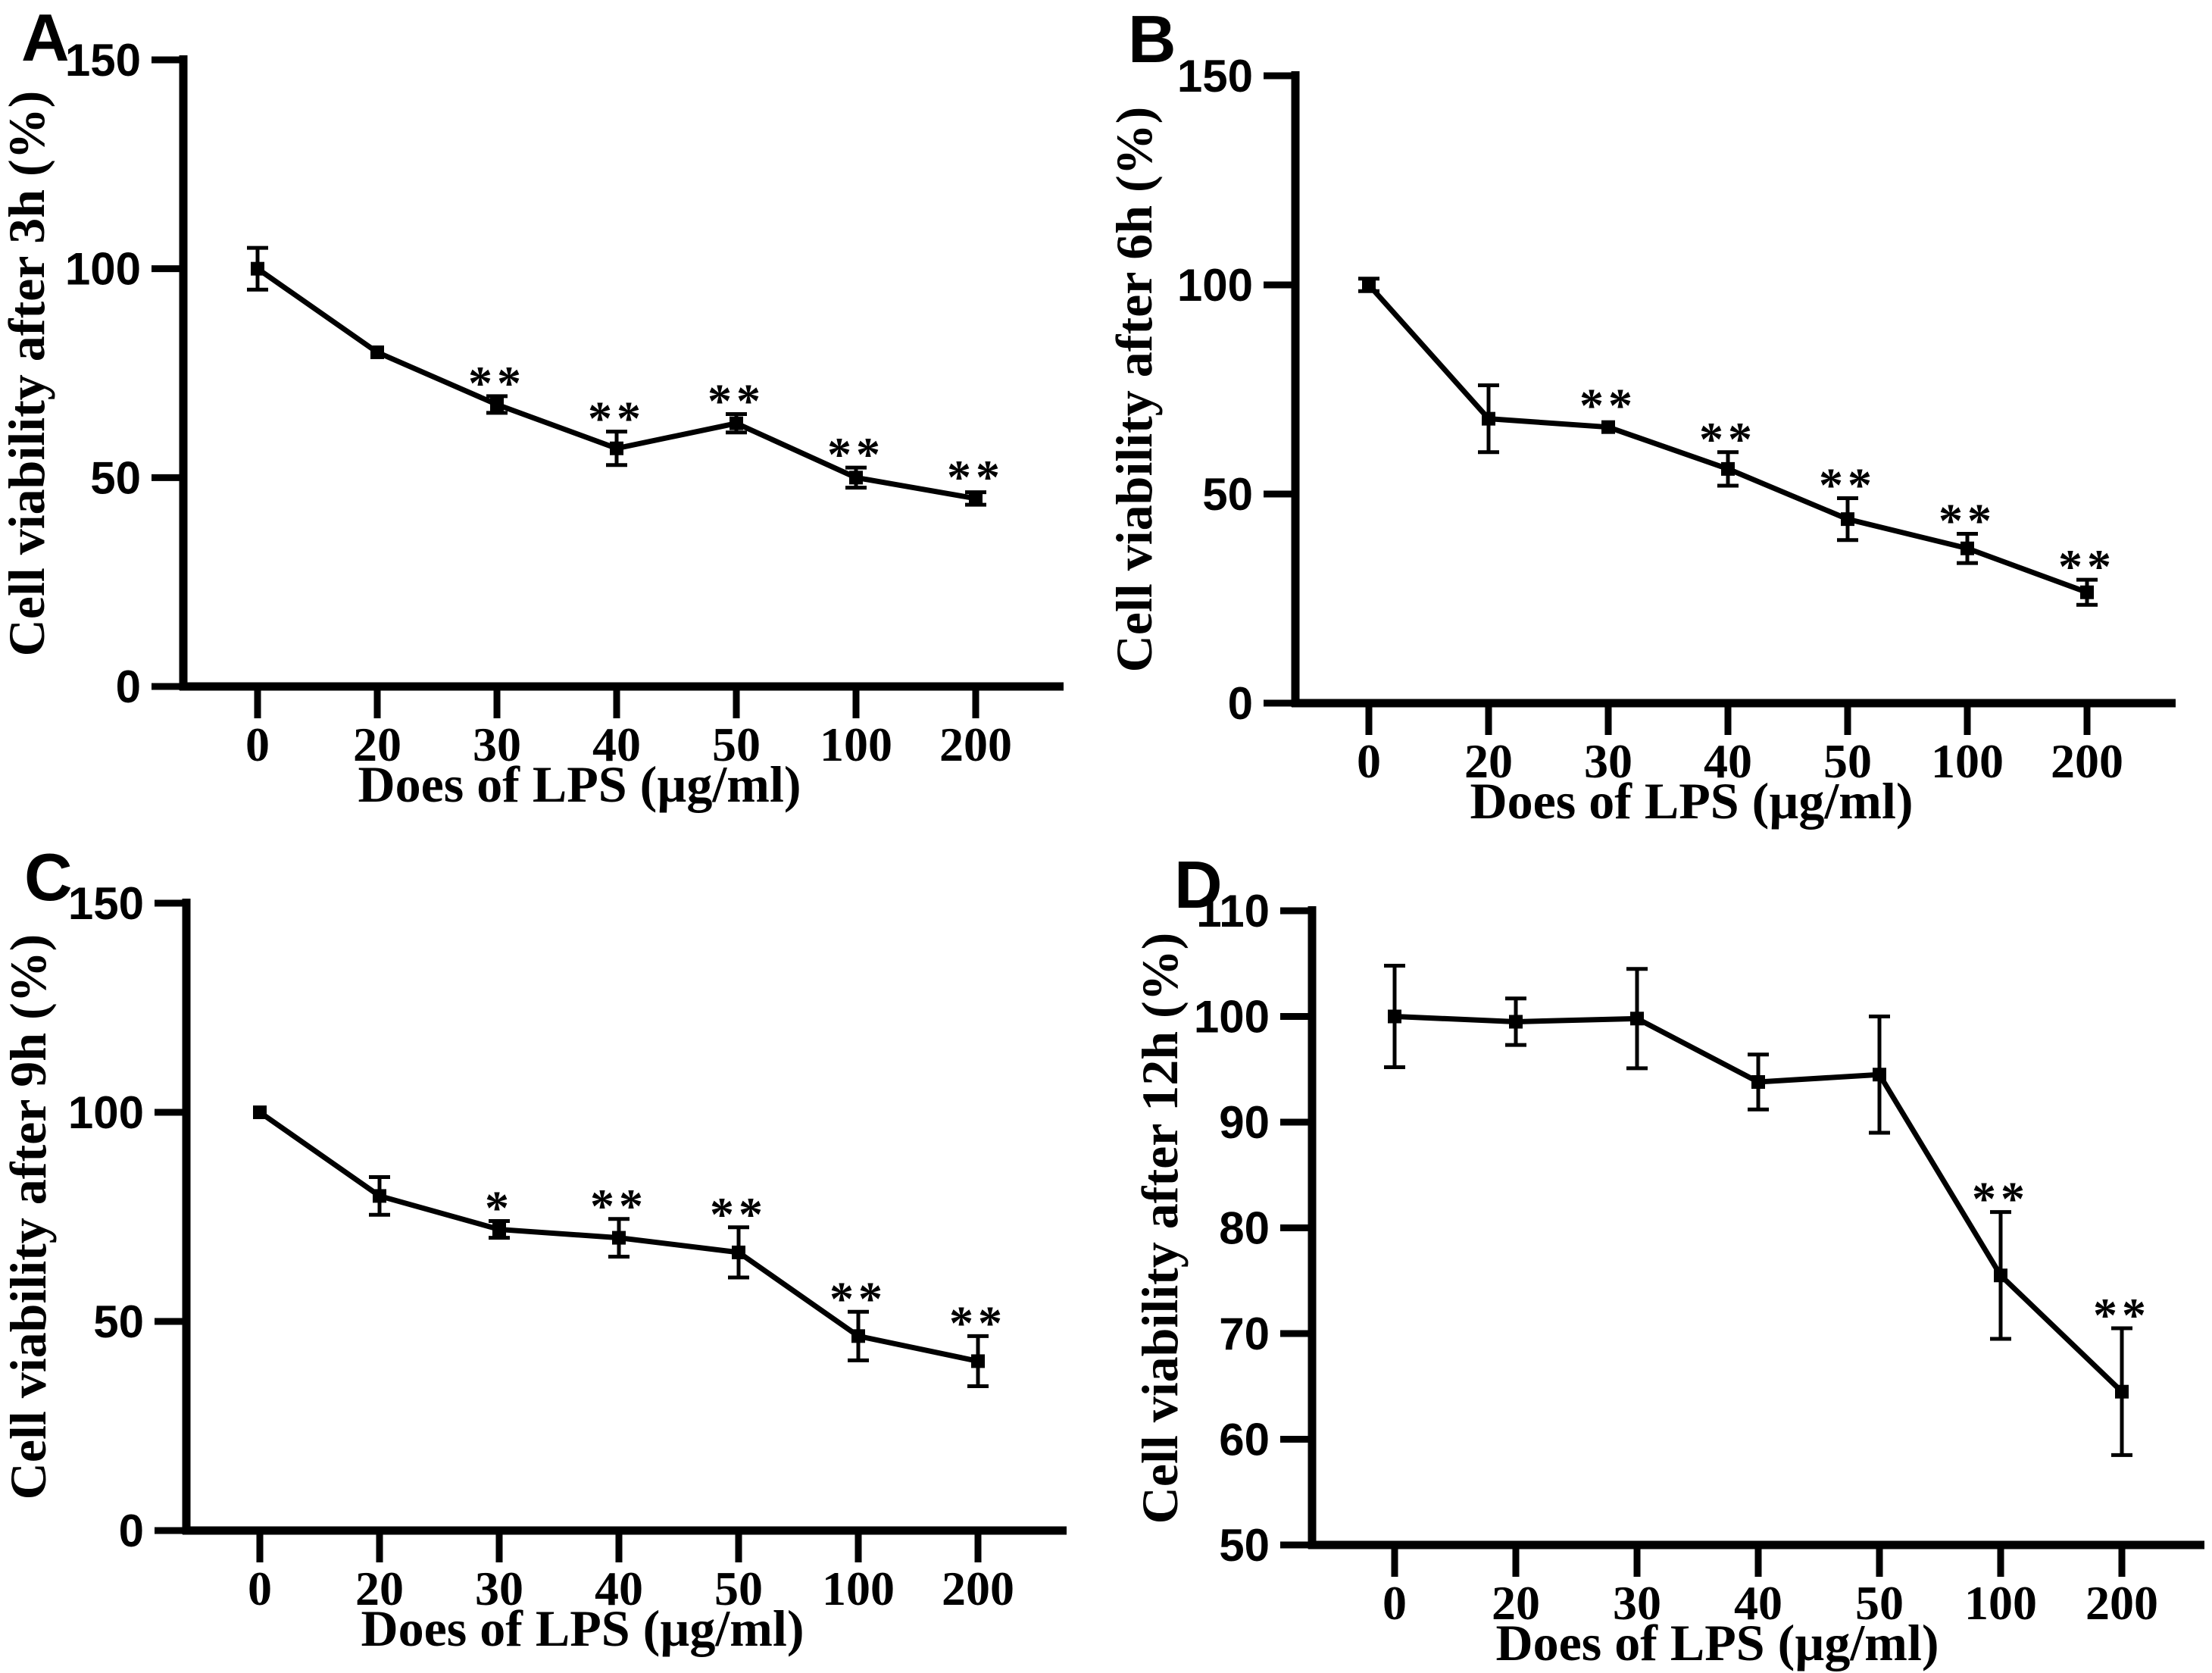 This screenshot has height=1673, width=2212. What do you see at coordinates (28, 1217) in the screenshot?
I see `y-axis-title: Cell viability after 9h (%)` at bounding box center [28, 1217].